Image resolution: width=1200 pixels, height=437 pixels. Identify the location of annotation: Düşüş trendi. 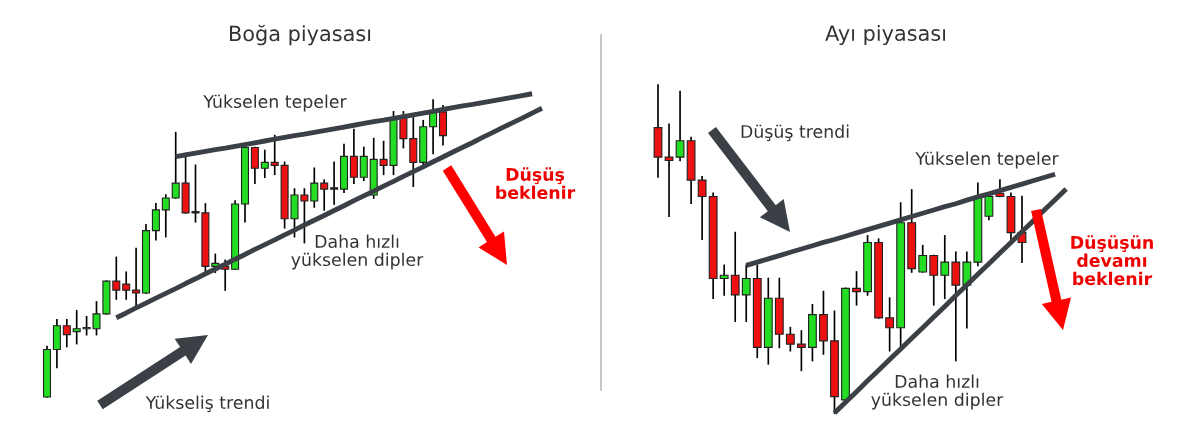
(795, 133).